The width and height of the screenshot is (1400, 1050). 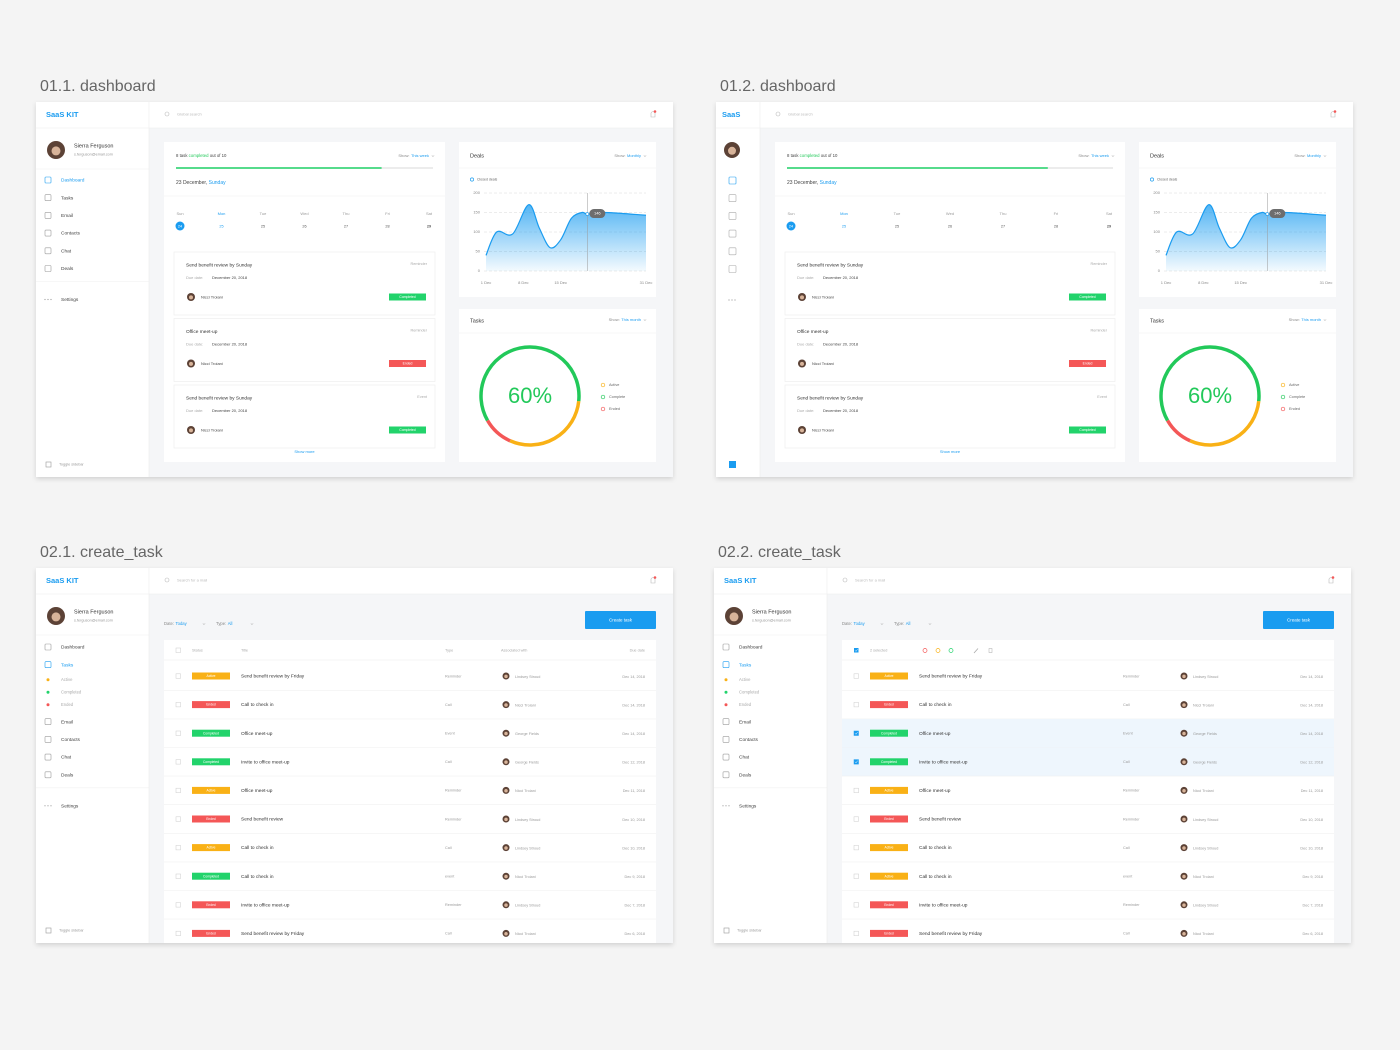 What do you see at coordinates (950, 226) in the screenshot?
I see `day-date: 26` at bounding box center [950, 226].